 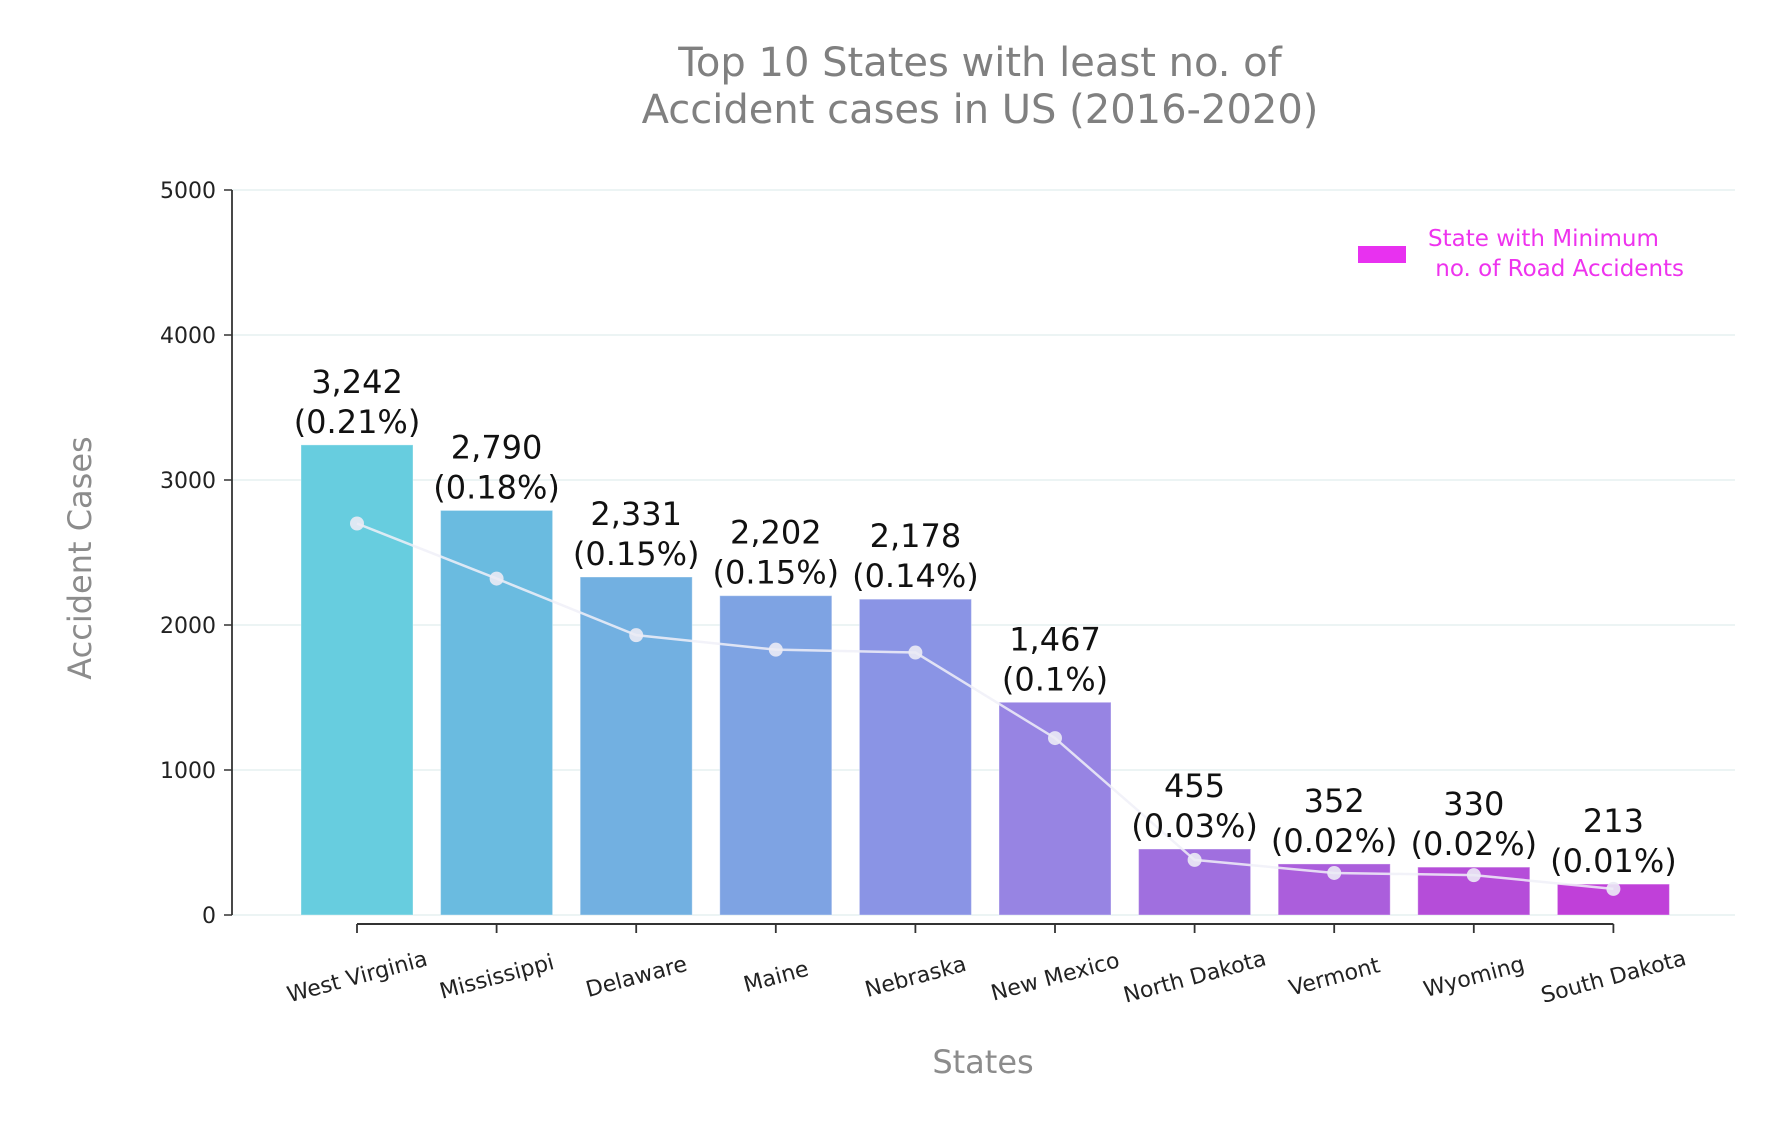 What do you see at coordinates (357, 382) in the screenshot?
I see `bar-value-label: 3,242` at bounding box center [357, 382].